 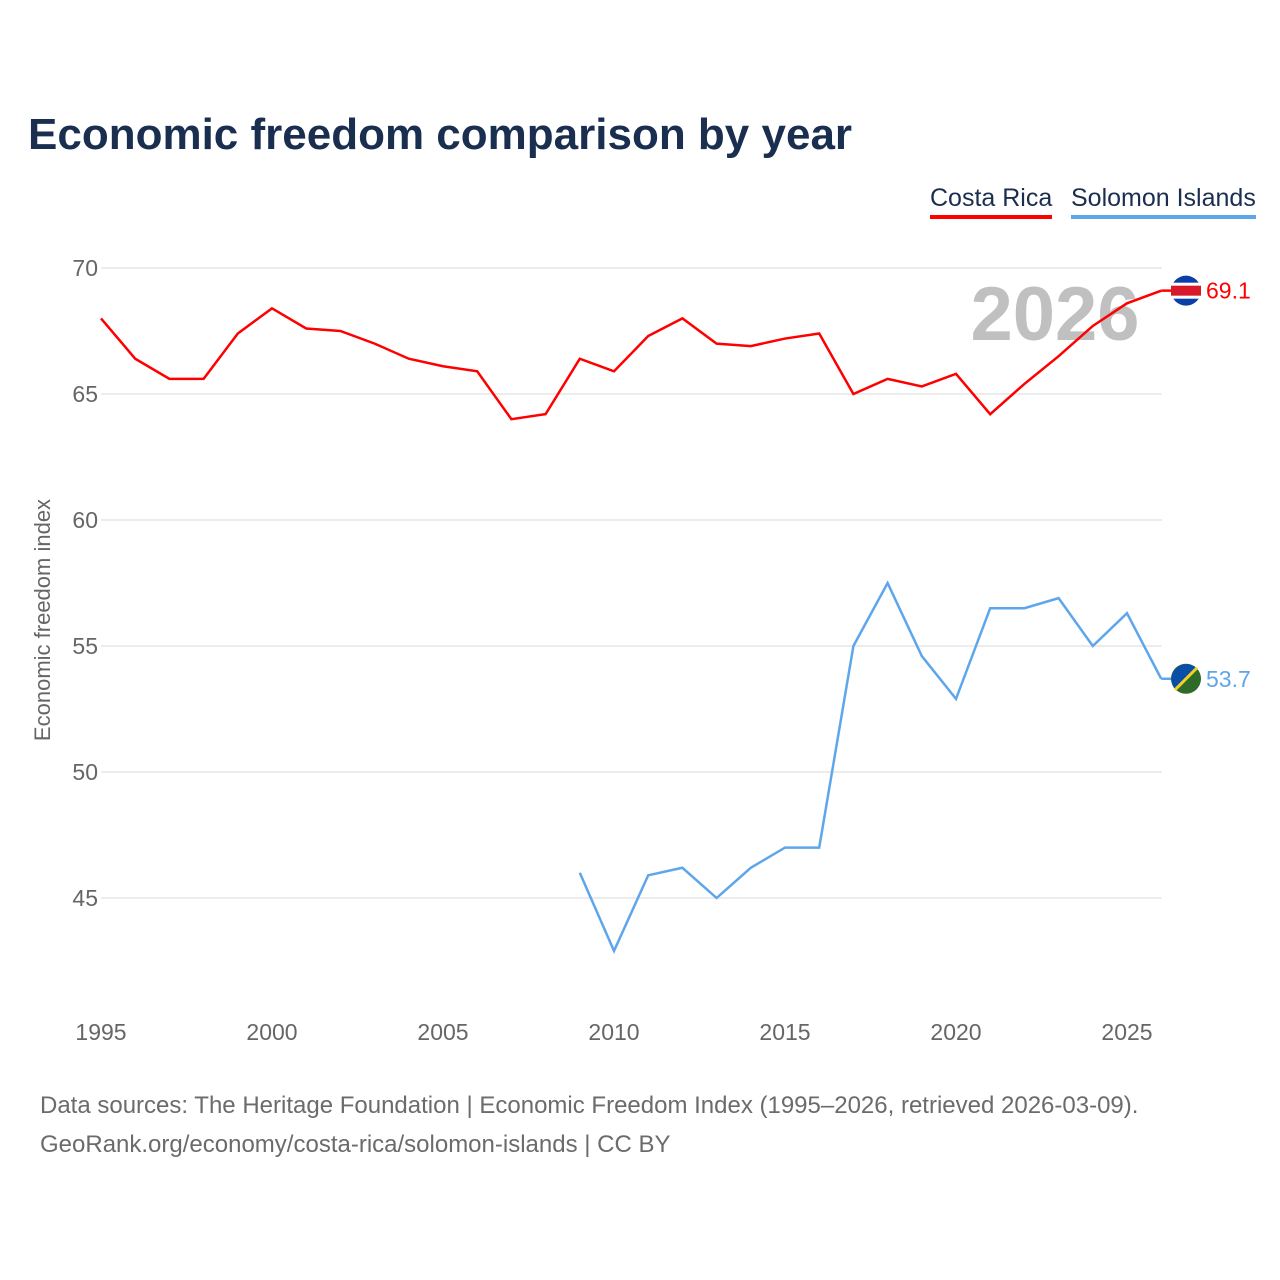 I want to click on y-tick-label: 45, so click(x=85, y=898).